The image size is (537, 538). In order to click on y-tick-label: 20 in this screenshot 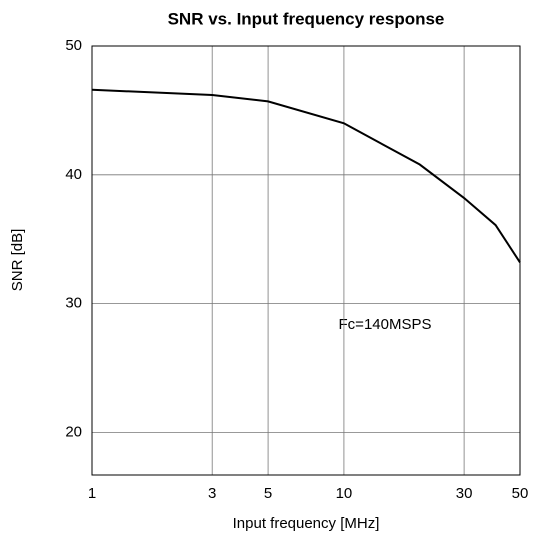, I will do `click(73, 431)`.